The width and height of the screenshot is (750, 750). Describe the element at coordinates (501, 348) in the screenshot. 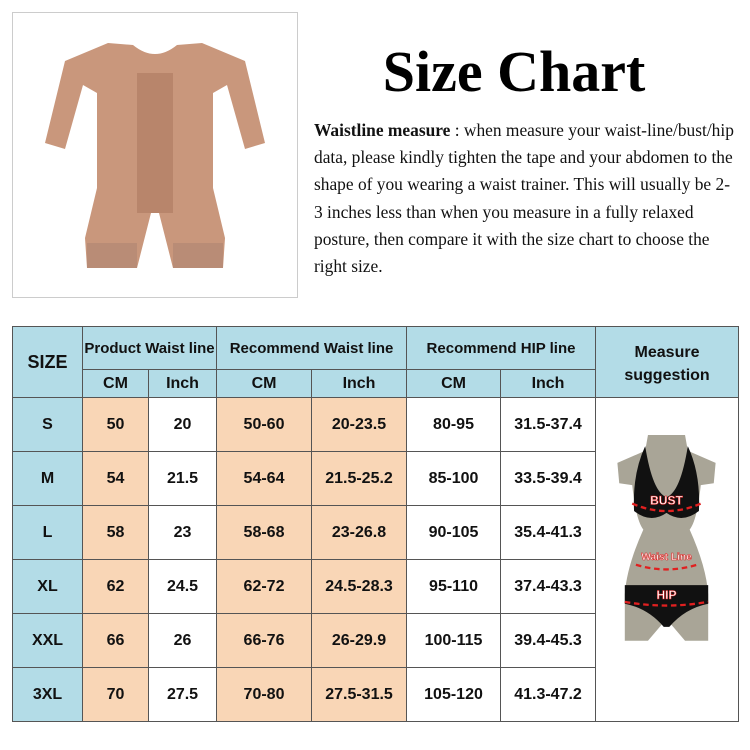

I see `recommend-hip-header: Recommend HIP line` at that location.